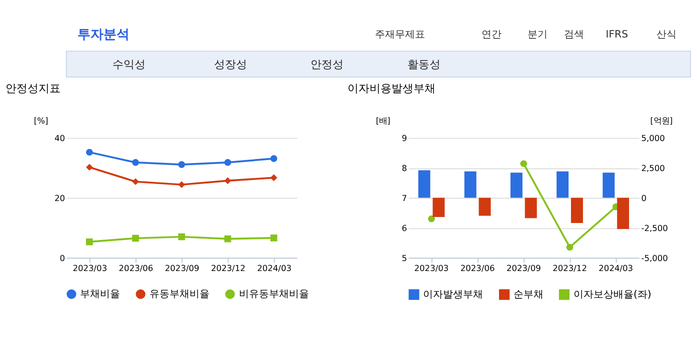 The width and height of the screenshot is (697, 342). Describe the element at coordinates (537, 34) in the screenshot. I see `text: 분기` at that location.